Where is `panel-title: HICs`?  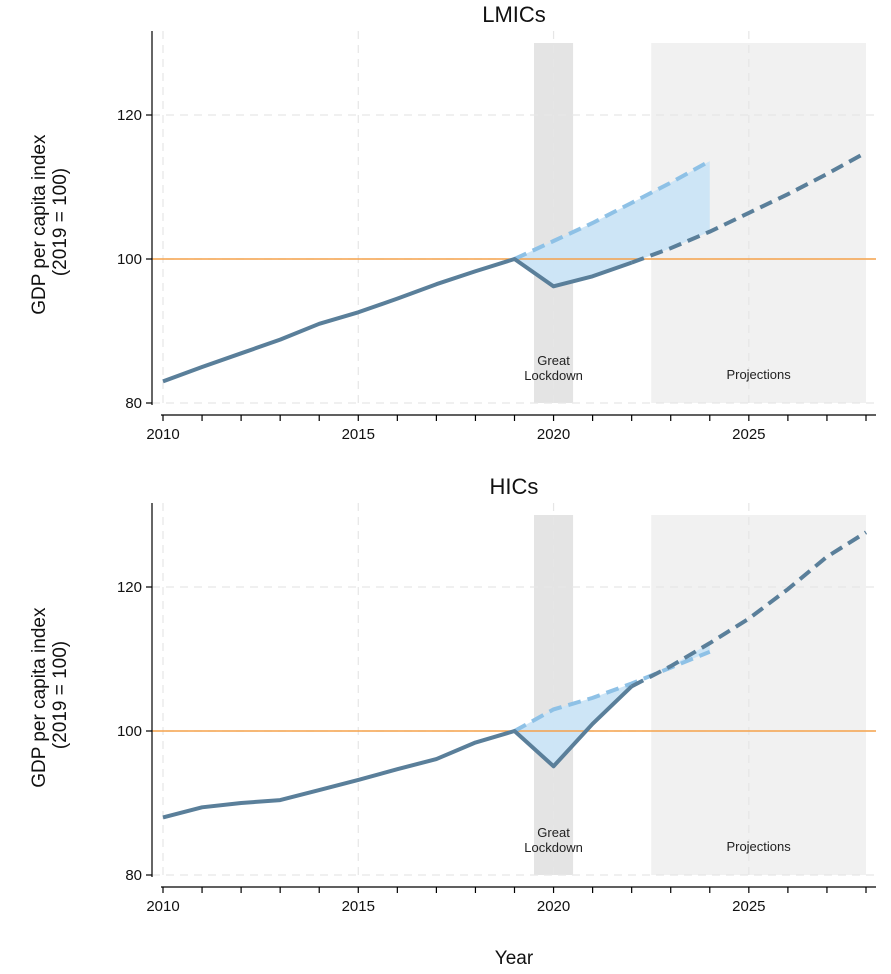
panel-title: HICs is located at coordinates (514, 486).